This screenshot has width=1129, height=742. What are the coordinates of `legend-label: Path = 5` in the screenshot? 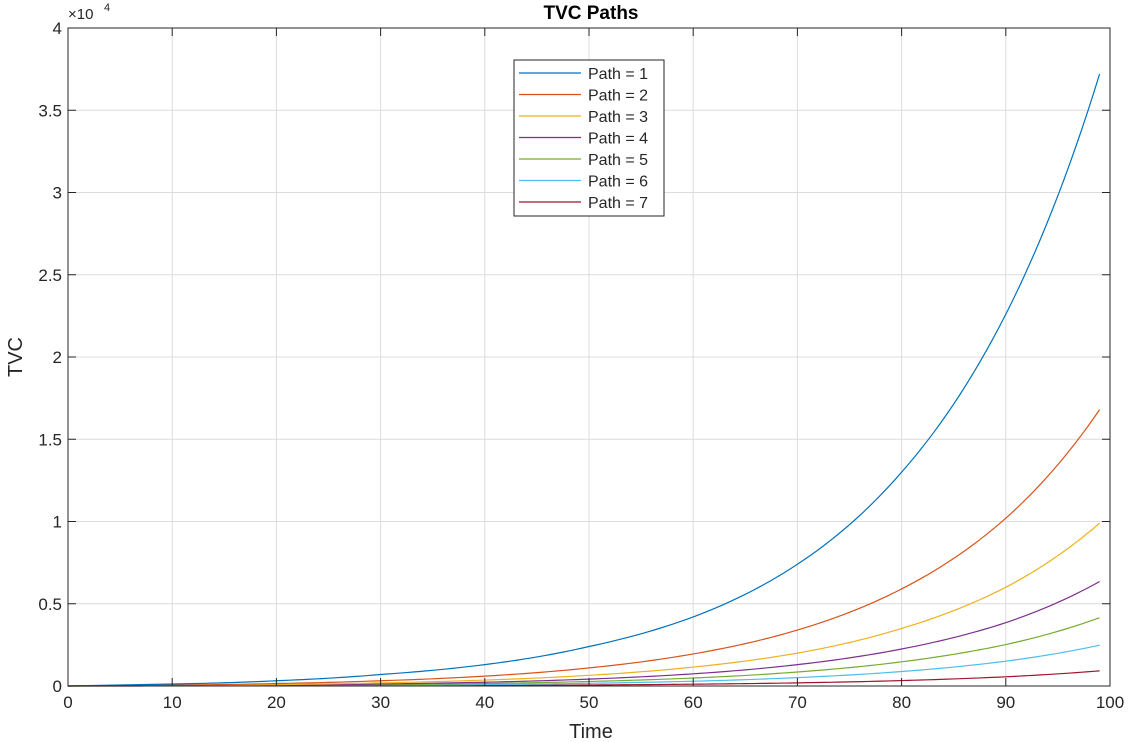 It's located at (618, 160).